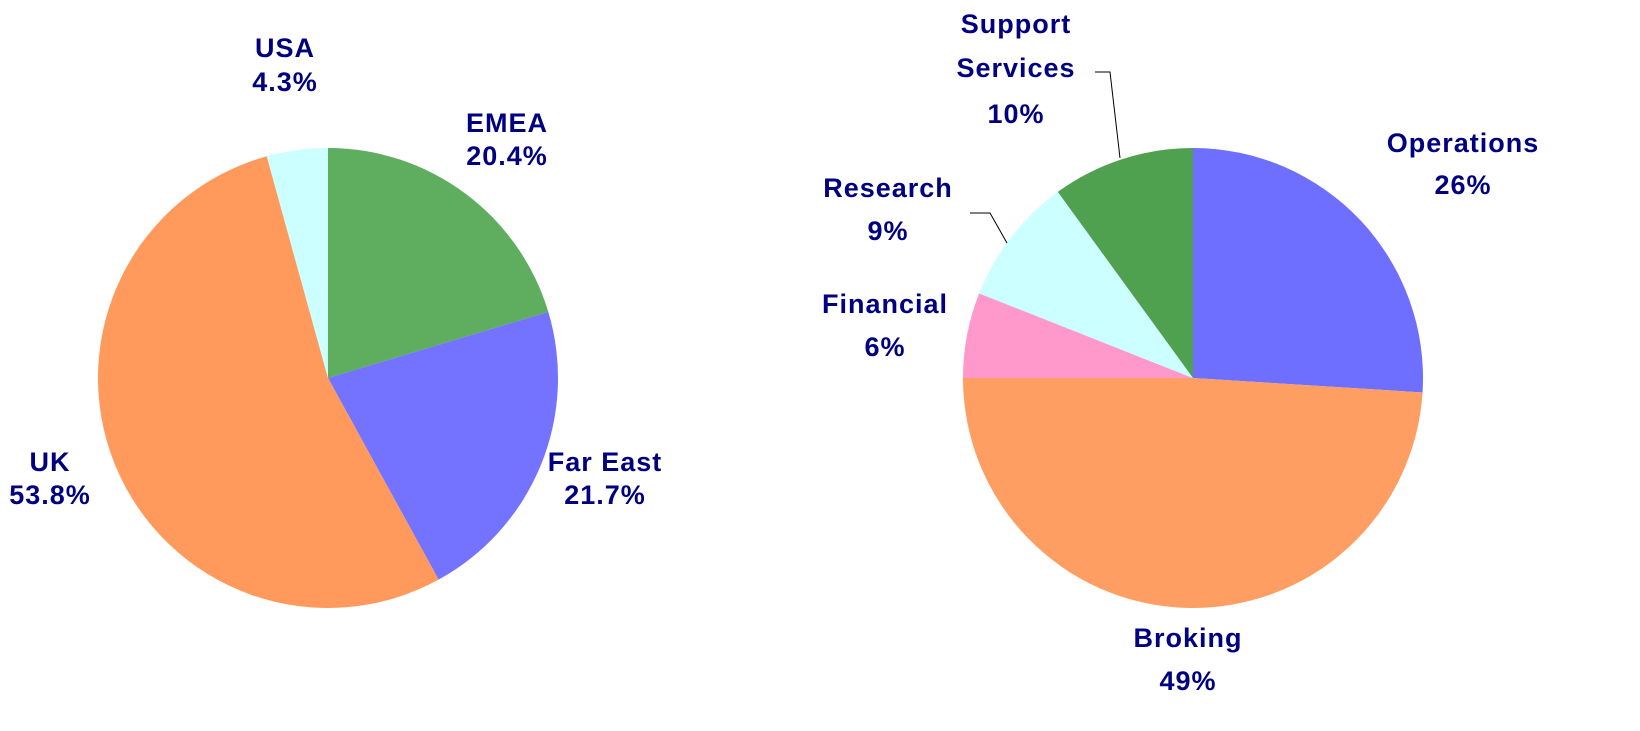 The image size is (1640, 731). Describe the element at coordinates (507, 123) in the screenshot. I see `slice-label: EMEA` at that location.